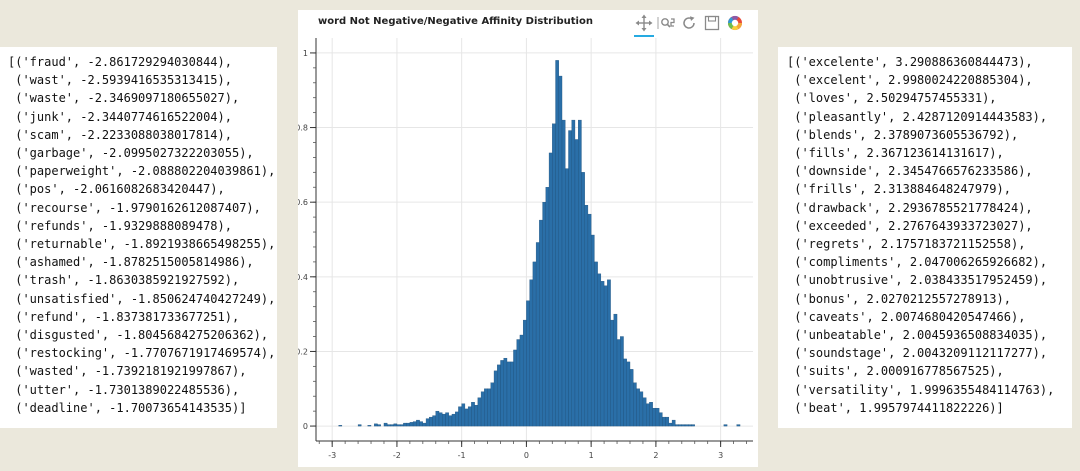 The width and height of the screenshot is (1080, 471). I want to click on right-list-item: ('suits', 2.000916778567525),, so click(895, 371).